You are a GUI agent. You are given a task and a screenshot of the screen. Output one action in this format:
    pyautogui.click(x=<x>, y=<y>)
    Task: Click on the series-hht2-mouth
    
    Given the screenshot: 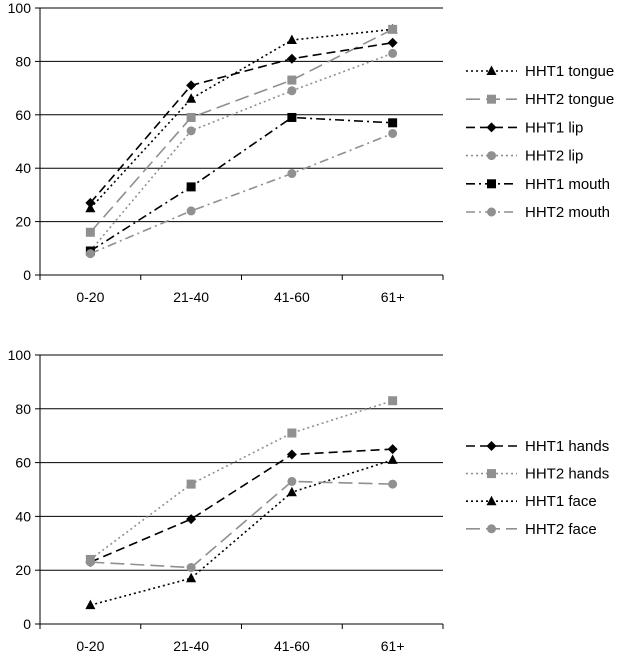 What is the action you would take?
    pyautogui.click(x=241, y=193)
    